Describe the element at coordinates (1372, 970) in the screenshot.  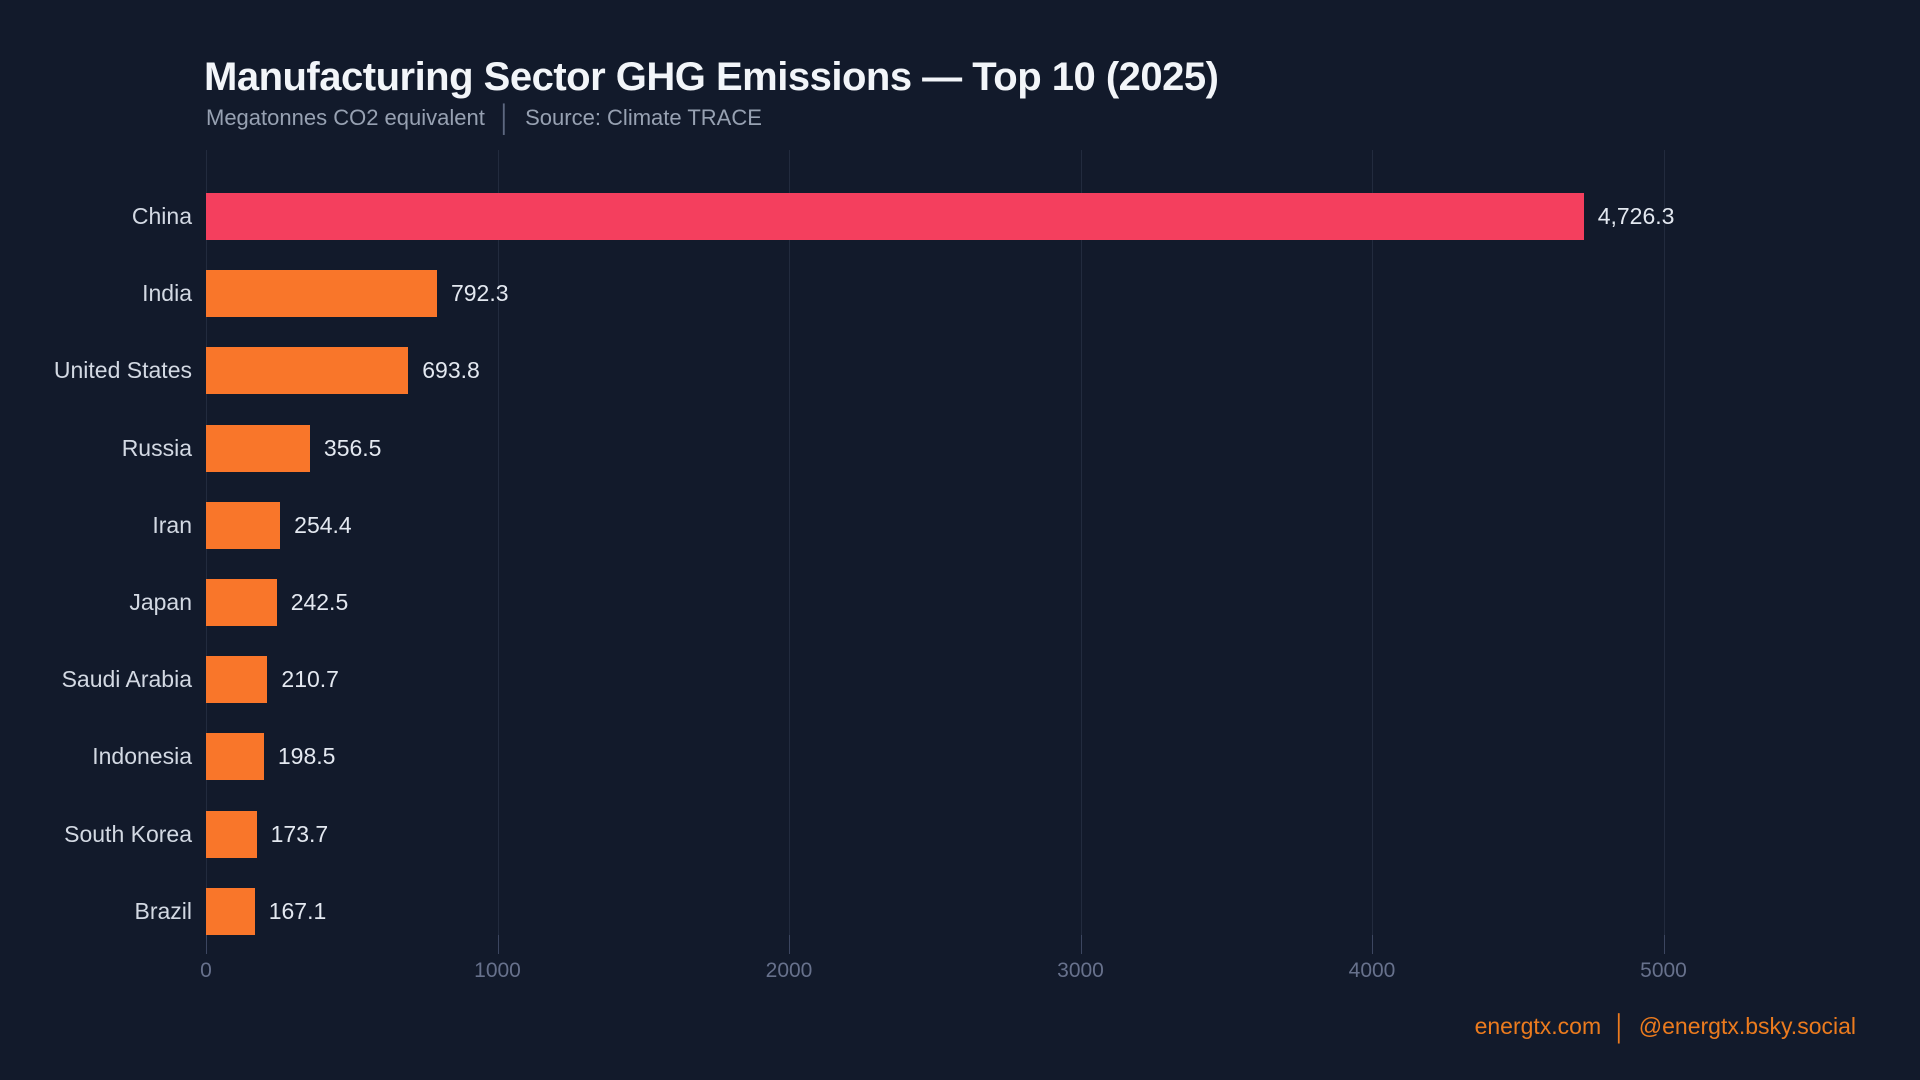
I see `x-axis-tick-label: 4000` at that location.